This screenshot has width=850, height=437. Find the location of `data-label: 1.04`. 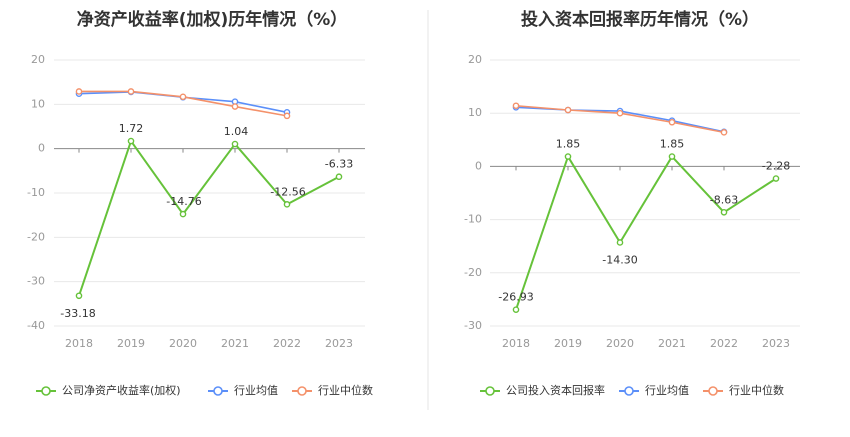

data-label: 1.04 is located at coordinates (236, 131).